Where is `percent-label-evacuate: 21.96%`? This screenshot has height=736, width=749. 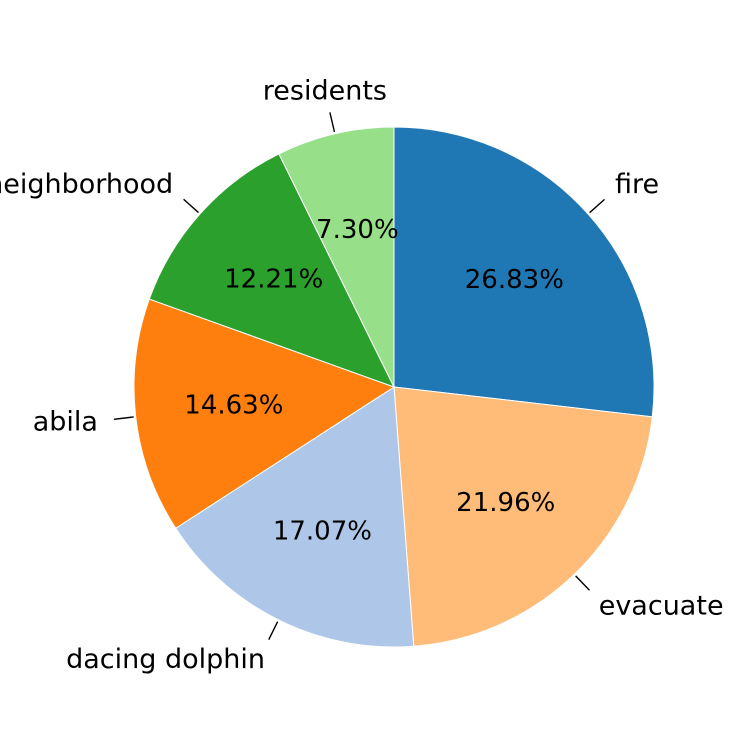
percent-label-evacuate: 21.96% is located at coordinates (505, 503).